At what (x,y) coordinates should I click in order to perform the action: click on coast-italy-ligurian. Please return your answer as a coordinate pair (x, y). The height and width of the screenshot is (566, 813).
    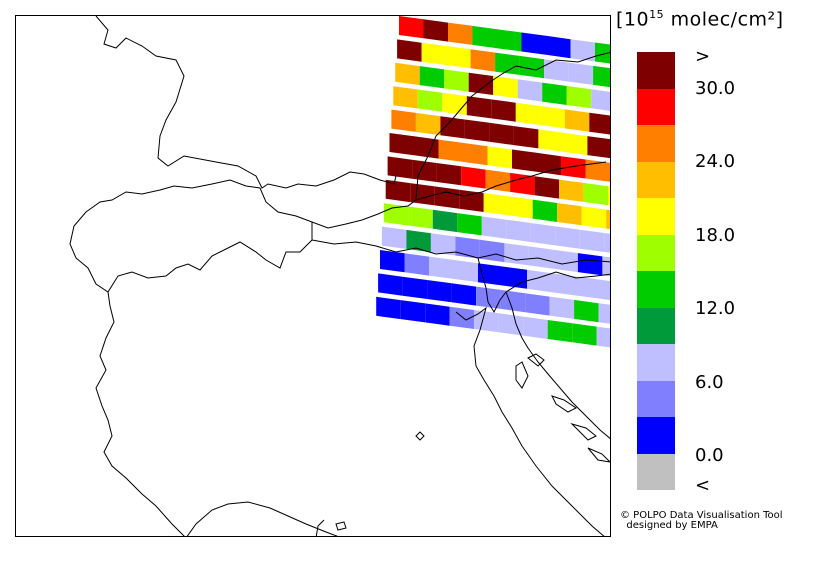
    Looking at the image, I should click on (262, 518).